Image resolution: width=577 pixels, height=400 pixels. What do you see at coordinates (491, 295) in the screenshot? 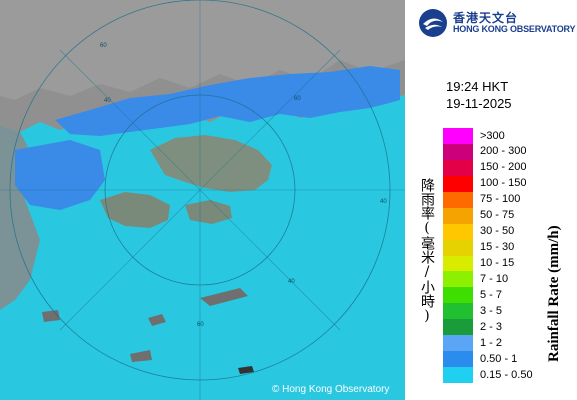
I see `legend-label: 5 - 7` at bounding box center [491, 295].